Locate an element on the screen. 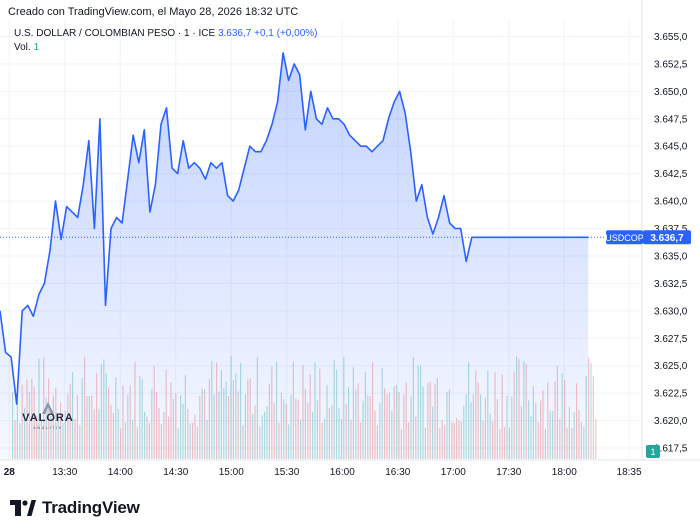 This screenshot has height=531, width=700. x-tick-label: 15:30 is located at coordinates (286, 472).